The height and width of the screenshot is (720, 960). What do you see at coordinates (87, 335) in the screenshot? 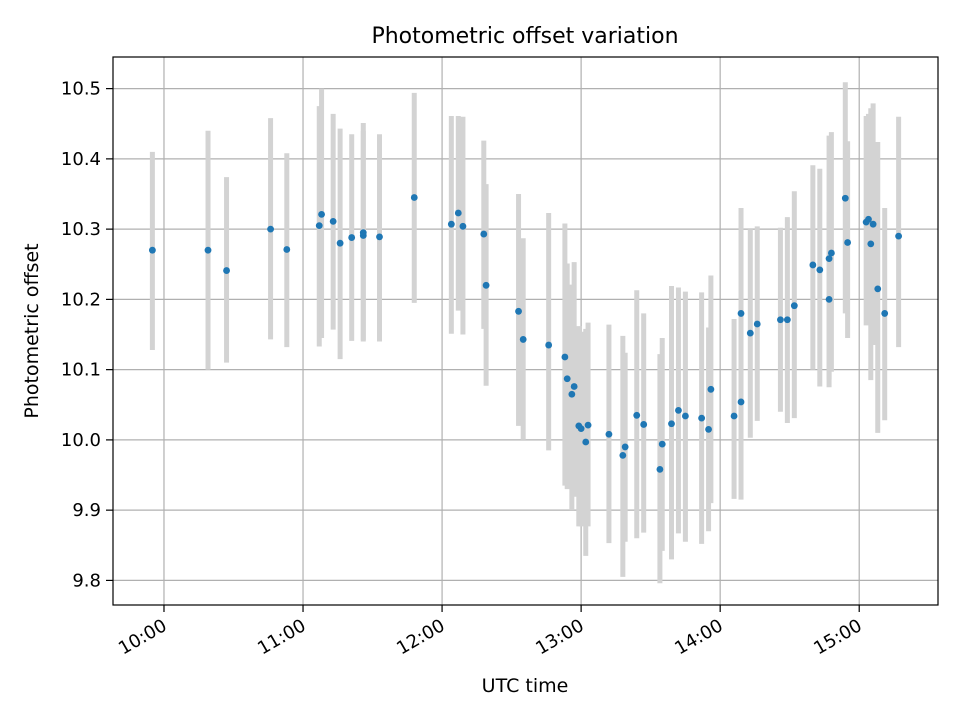
I see `y-axis: 9.8 9.9 10.0 10.1 10.2 10.3 10.4 10.5` at bounding box center [87, 335].